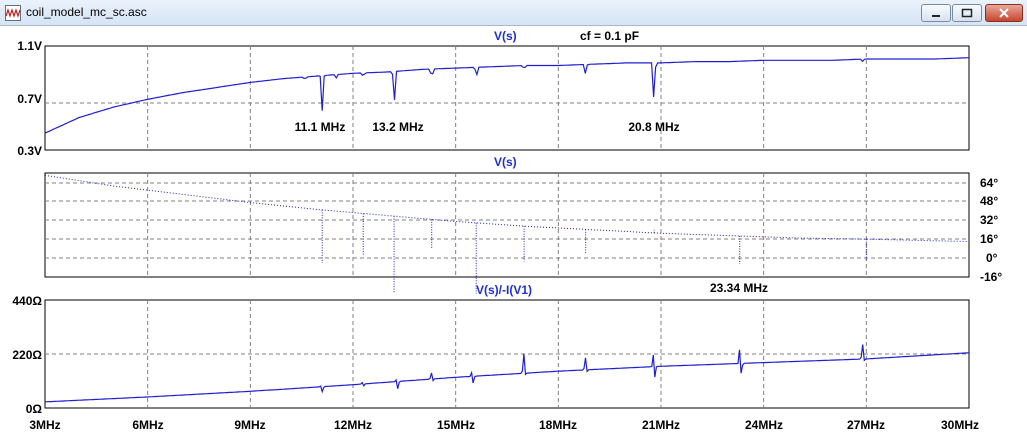 This screenshot has height=440, width=1027. I want to click on series-line-phase, so click(506, 208).